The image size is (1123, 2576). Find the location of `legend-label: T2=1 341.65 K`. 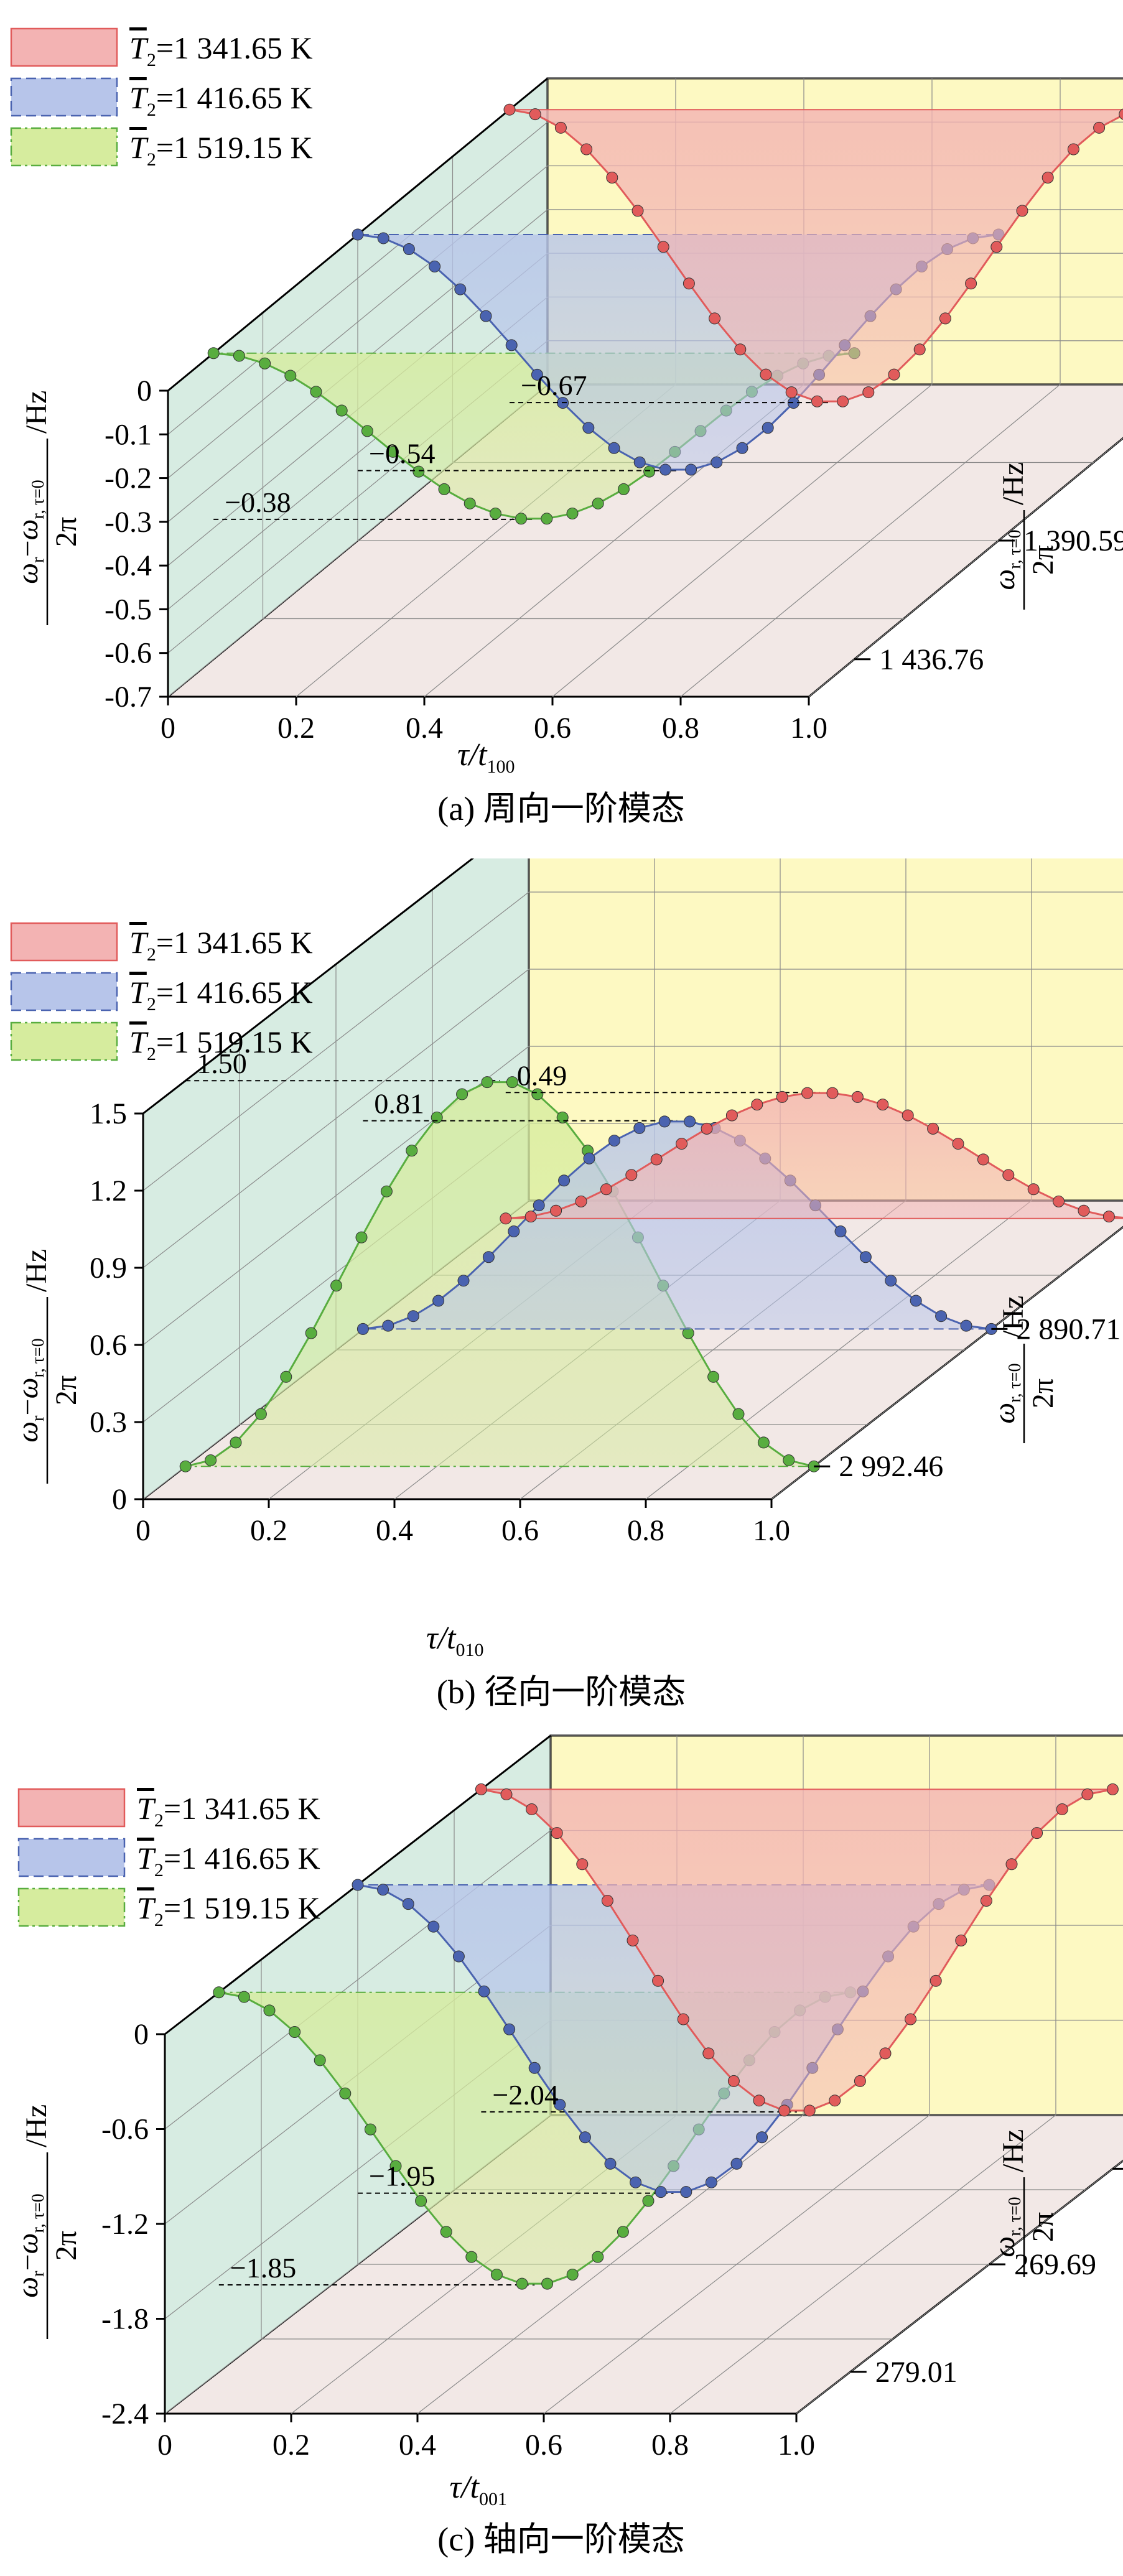

legend-label: T2=1 341.65 K is located at coordinates (221, 50).